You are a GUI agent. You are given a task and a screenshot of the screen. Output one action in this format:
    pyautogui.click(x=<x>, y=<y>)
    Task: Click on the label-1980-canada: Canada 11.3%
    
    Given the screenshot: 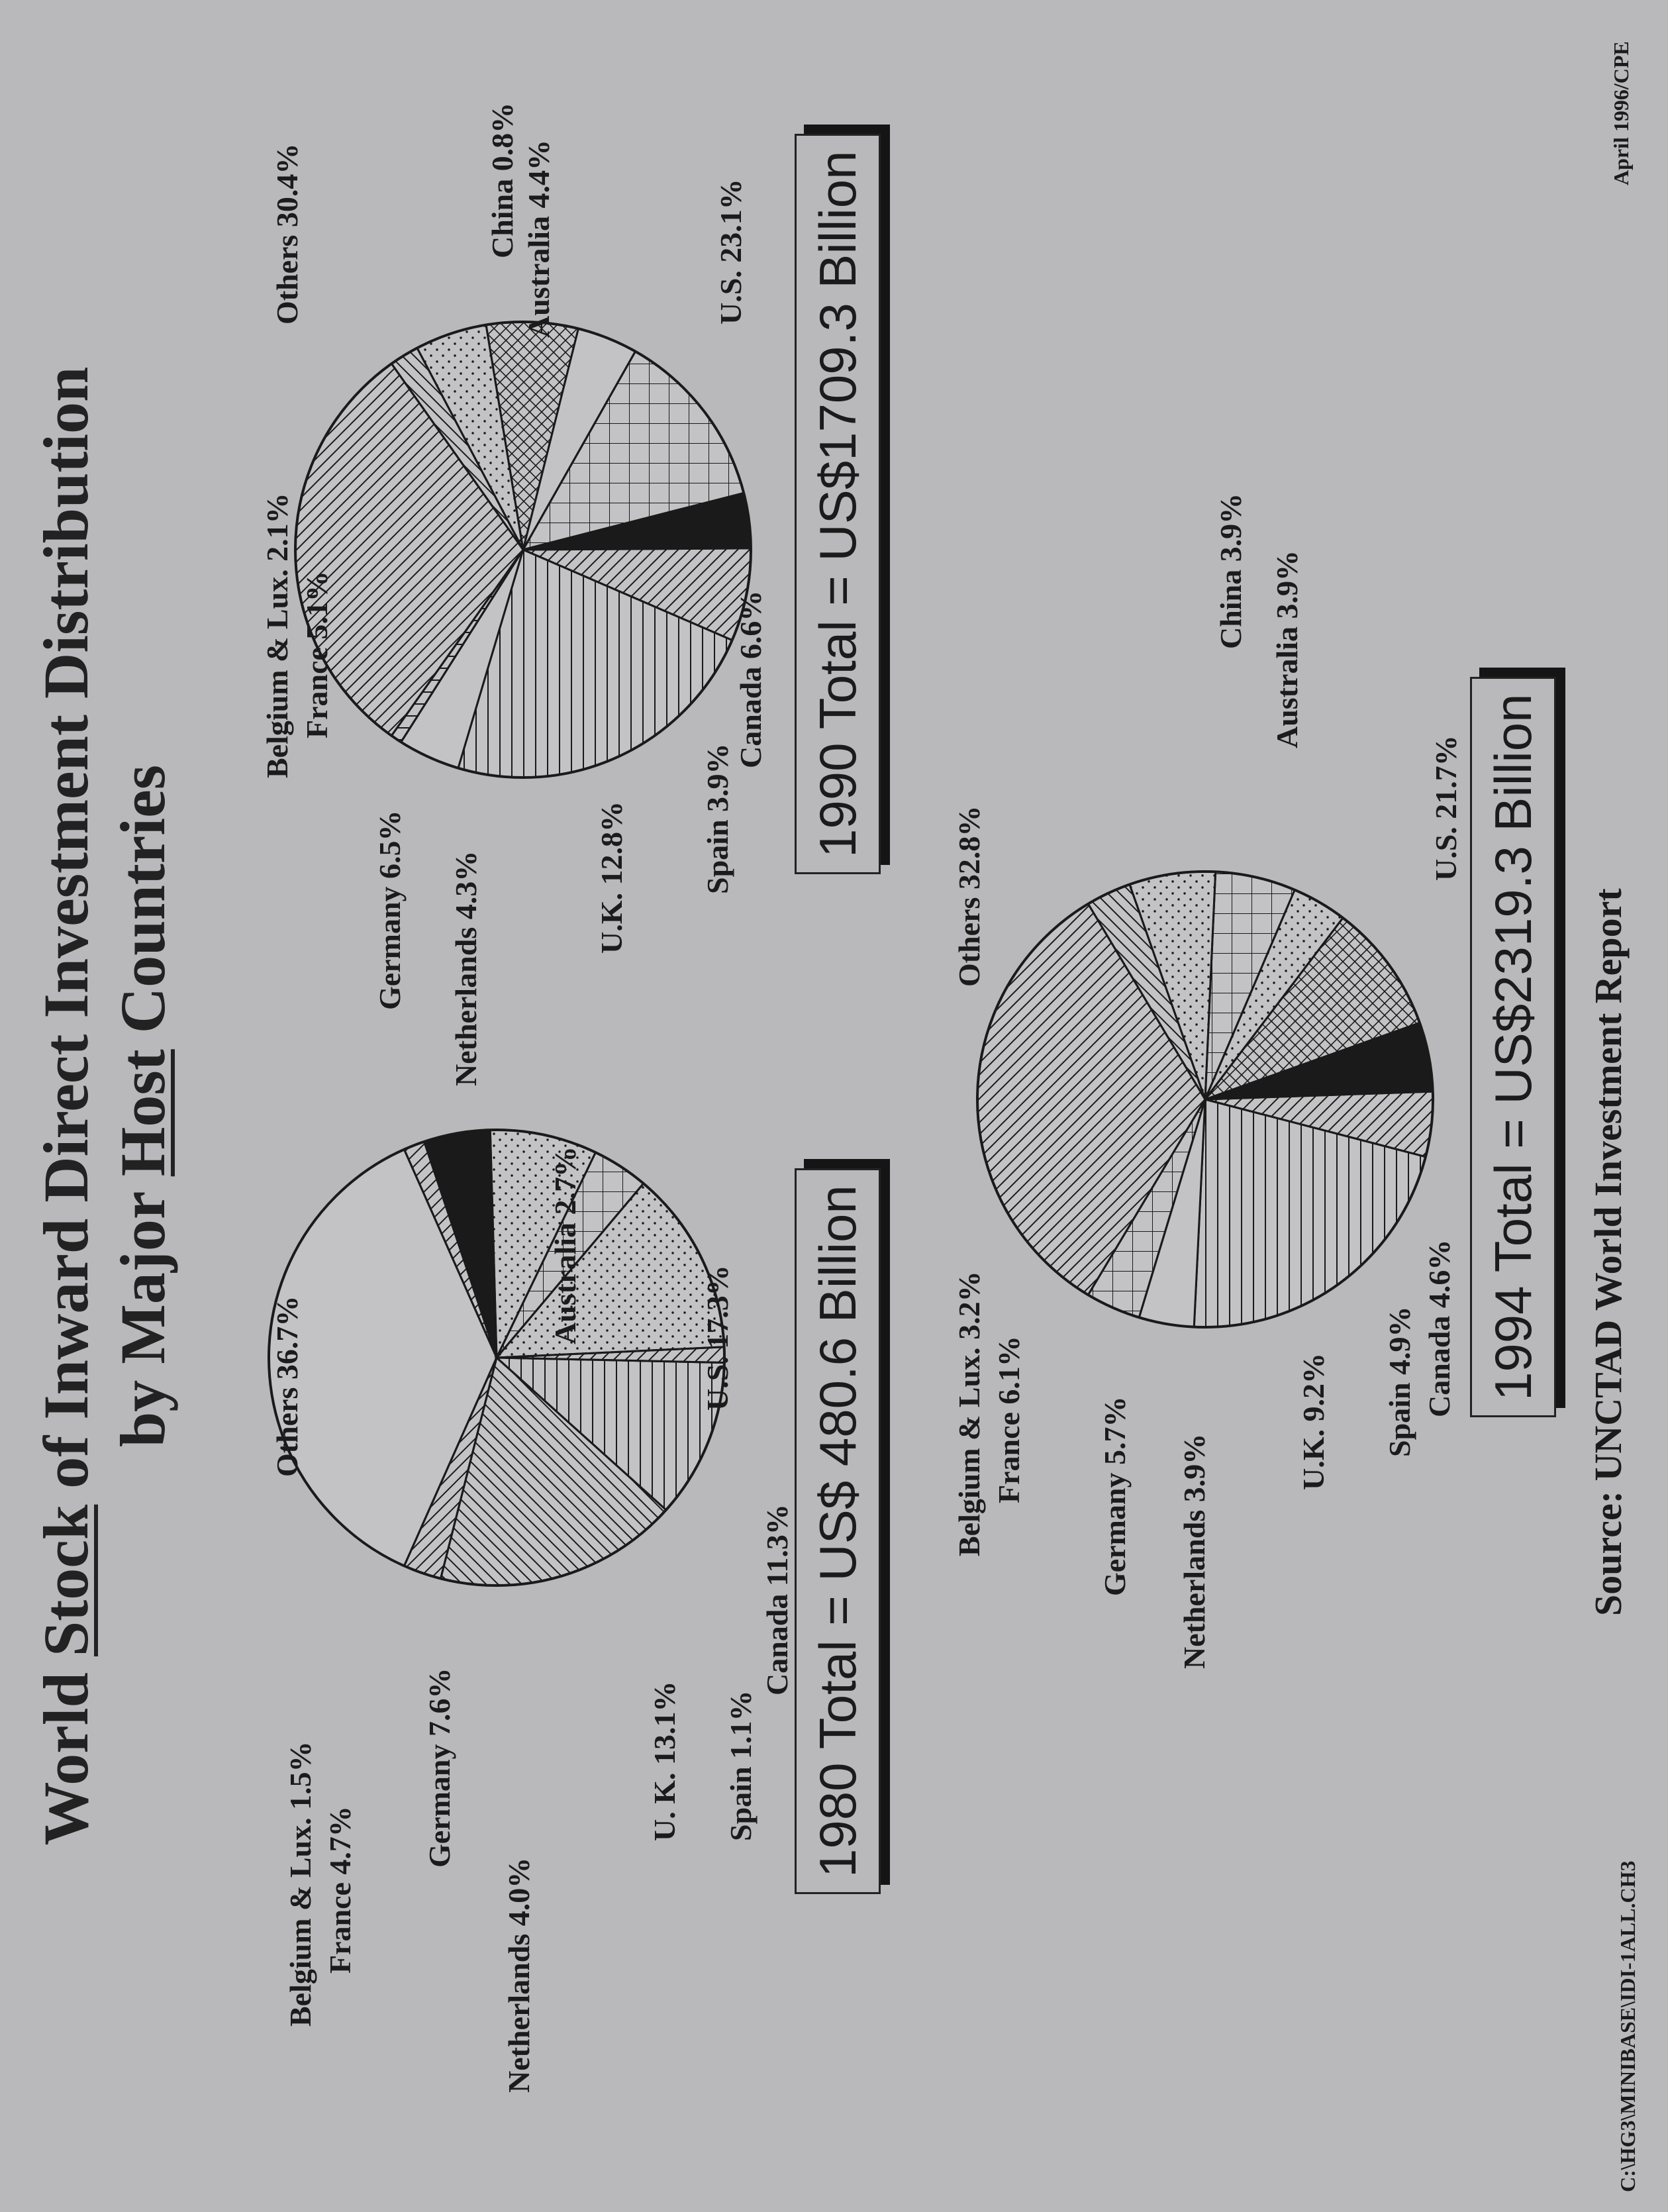 What is the action you would take?
    pyautogui.click(x=777, y=1599)
    